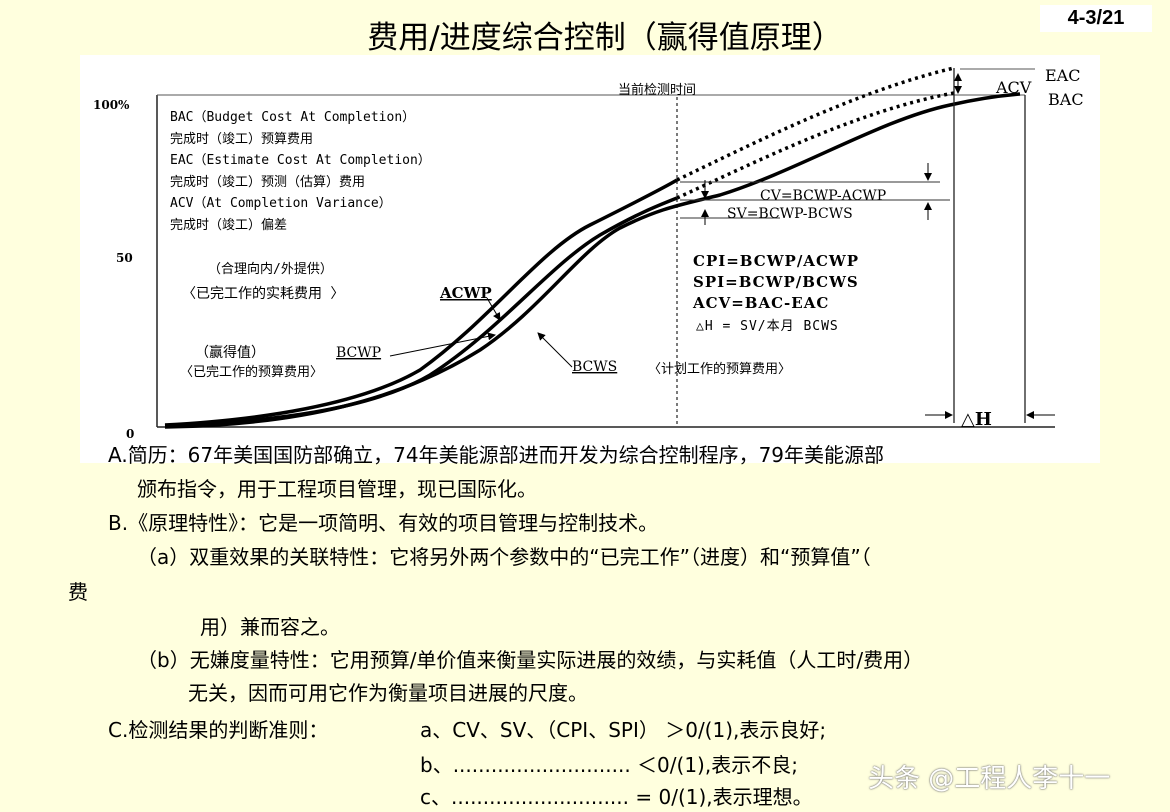 The width and height of the screenshot is (1170, 812). What do you see at coordinates (281, 203) in the screenshot?
I see `definition-acv: ACV（At Completion Variance）` at bounding box center [281, 203].